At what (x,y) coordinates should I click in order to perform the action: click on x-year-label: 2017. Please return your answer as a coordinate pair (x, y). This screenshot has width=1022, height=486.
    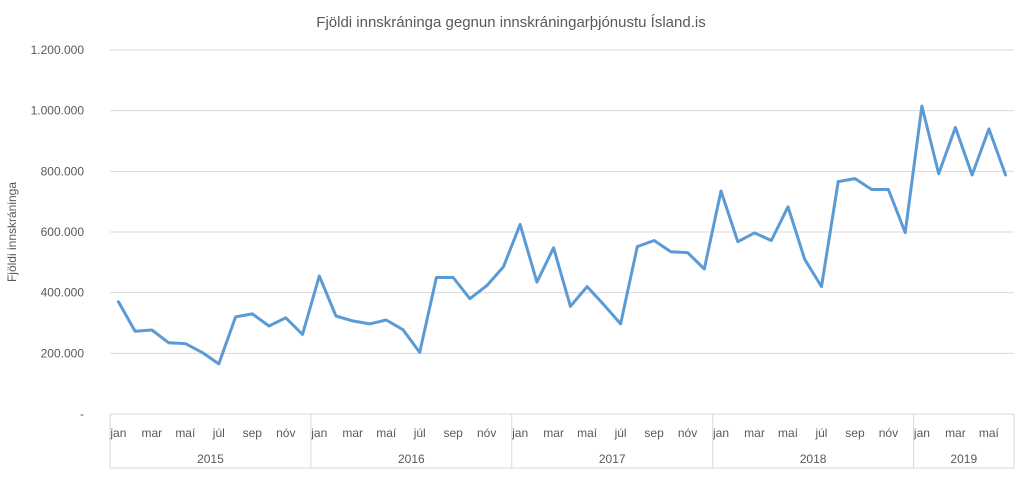
    Looking at the image, I should click on (612, 459).